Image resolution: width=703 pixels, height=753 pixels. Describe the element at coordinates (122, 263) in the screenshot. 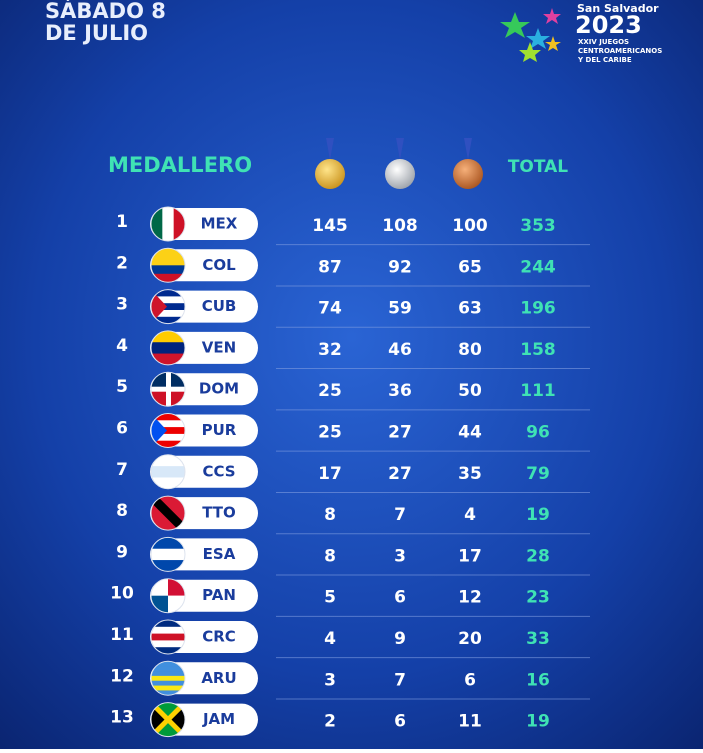

I see `rank: 2` at that location.